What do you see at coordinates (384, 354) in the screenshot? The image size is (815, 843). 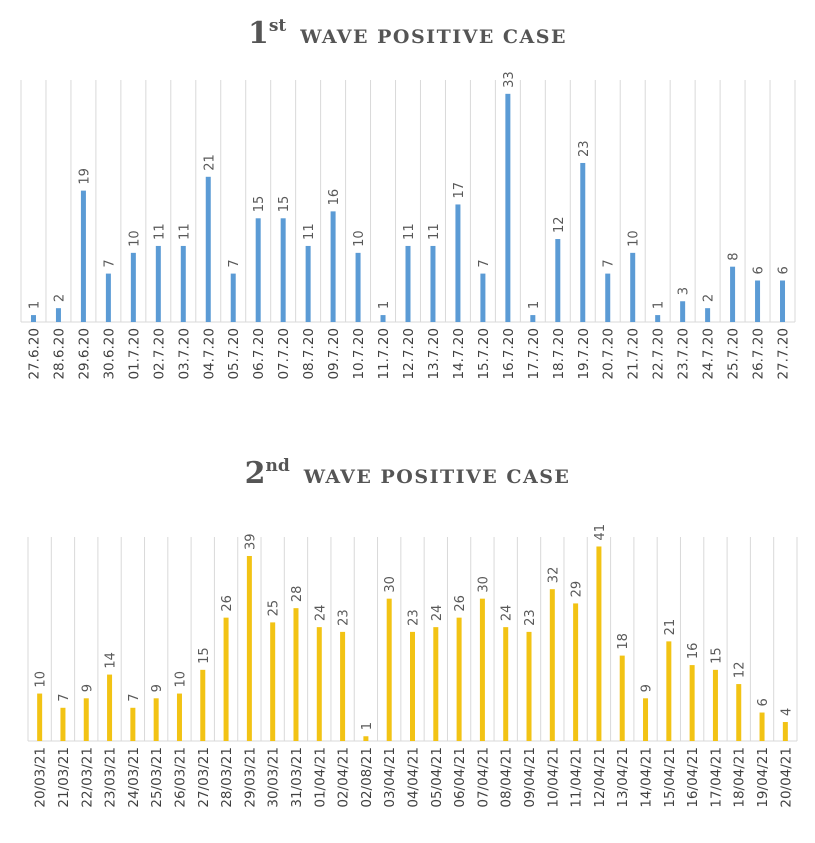 I see `x-tick-label: 11.7.20` at bounding box center [384, 354].